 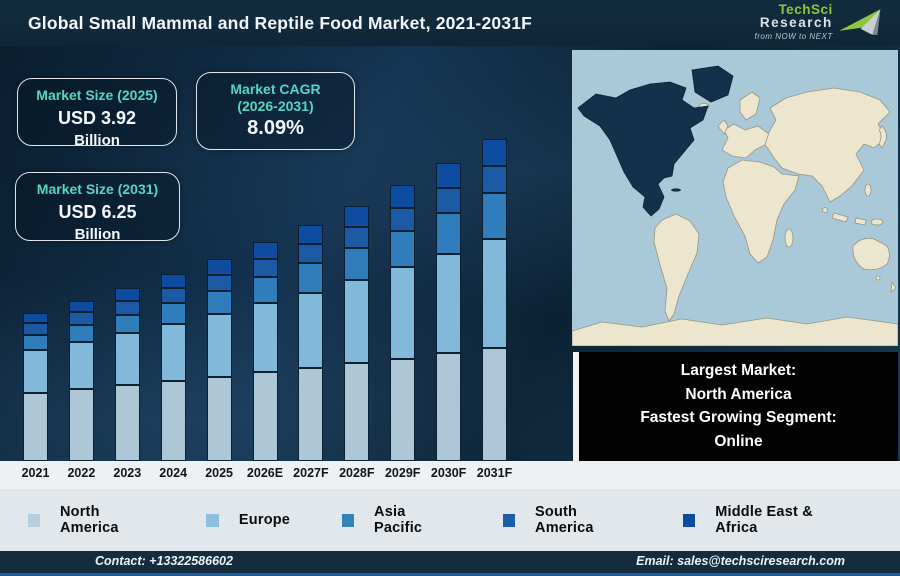 I want to click on x-axis-label: 2029F, so click(x=402, y=473).